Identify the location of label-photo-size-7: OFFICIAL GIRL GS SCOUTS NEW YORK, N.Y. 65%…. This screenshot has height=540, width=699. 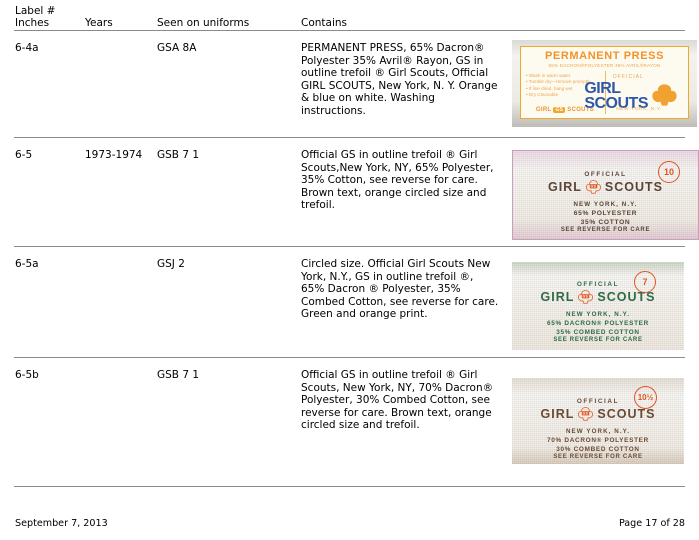
(598, 306).